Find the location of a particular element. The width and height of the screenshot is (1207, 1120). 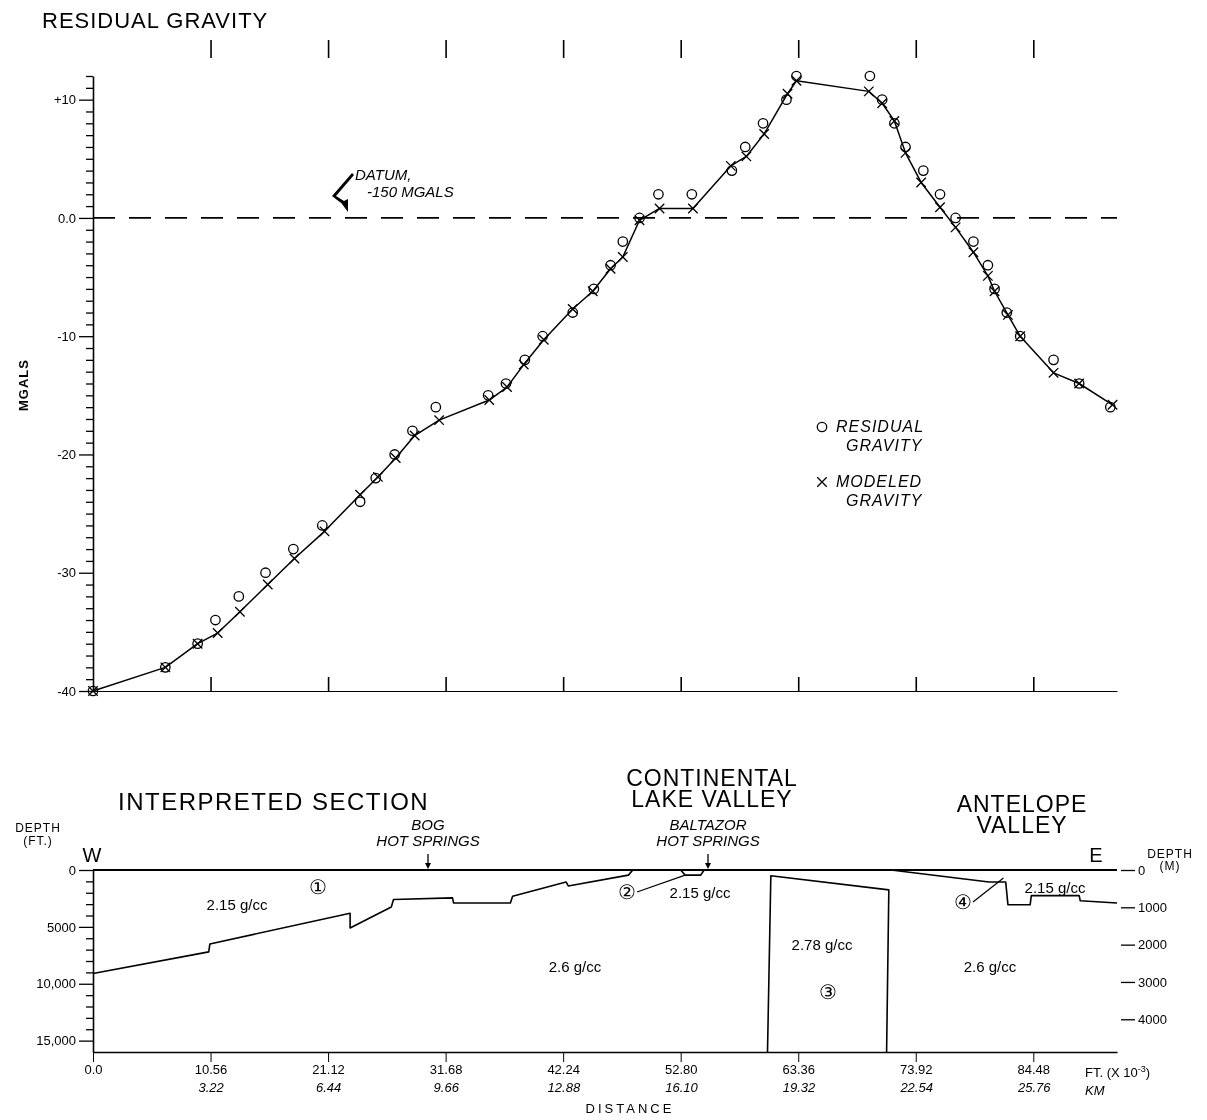

y2-tick-label: 1000 is located at coordinates (1152, 907).